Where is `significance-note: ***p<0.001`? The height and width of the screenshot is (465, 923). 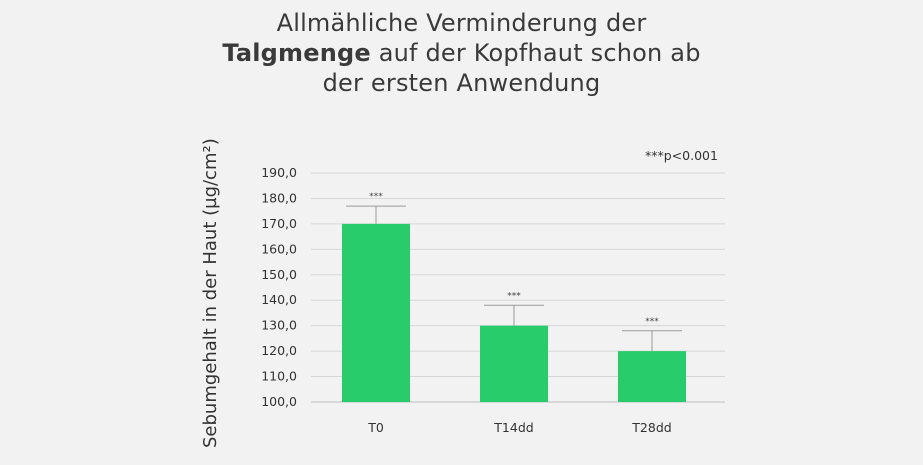
significance-note: ***p<0.001 is located at coordinates (681, 155).